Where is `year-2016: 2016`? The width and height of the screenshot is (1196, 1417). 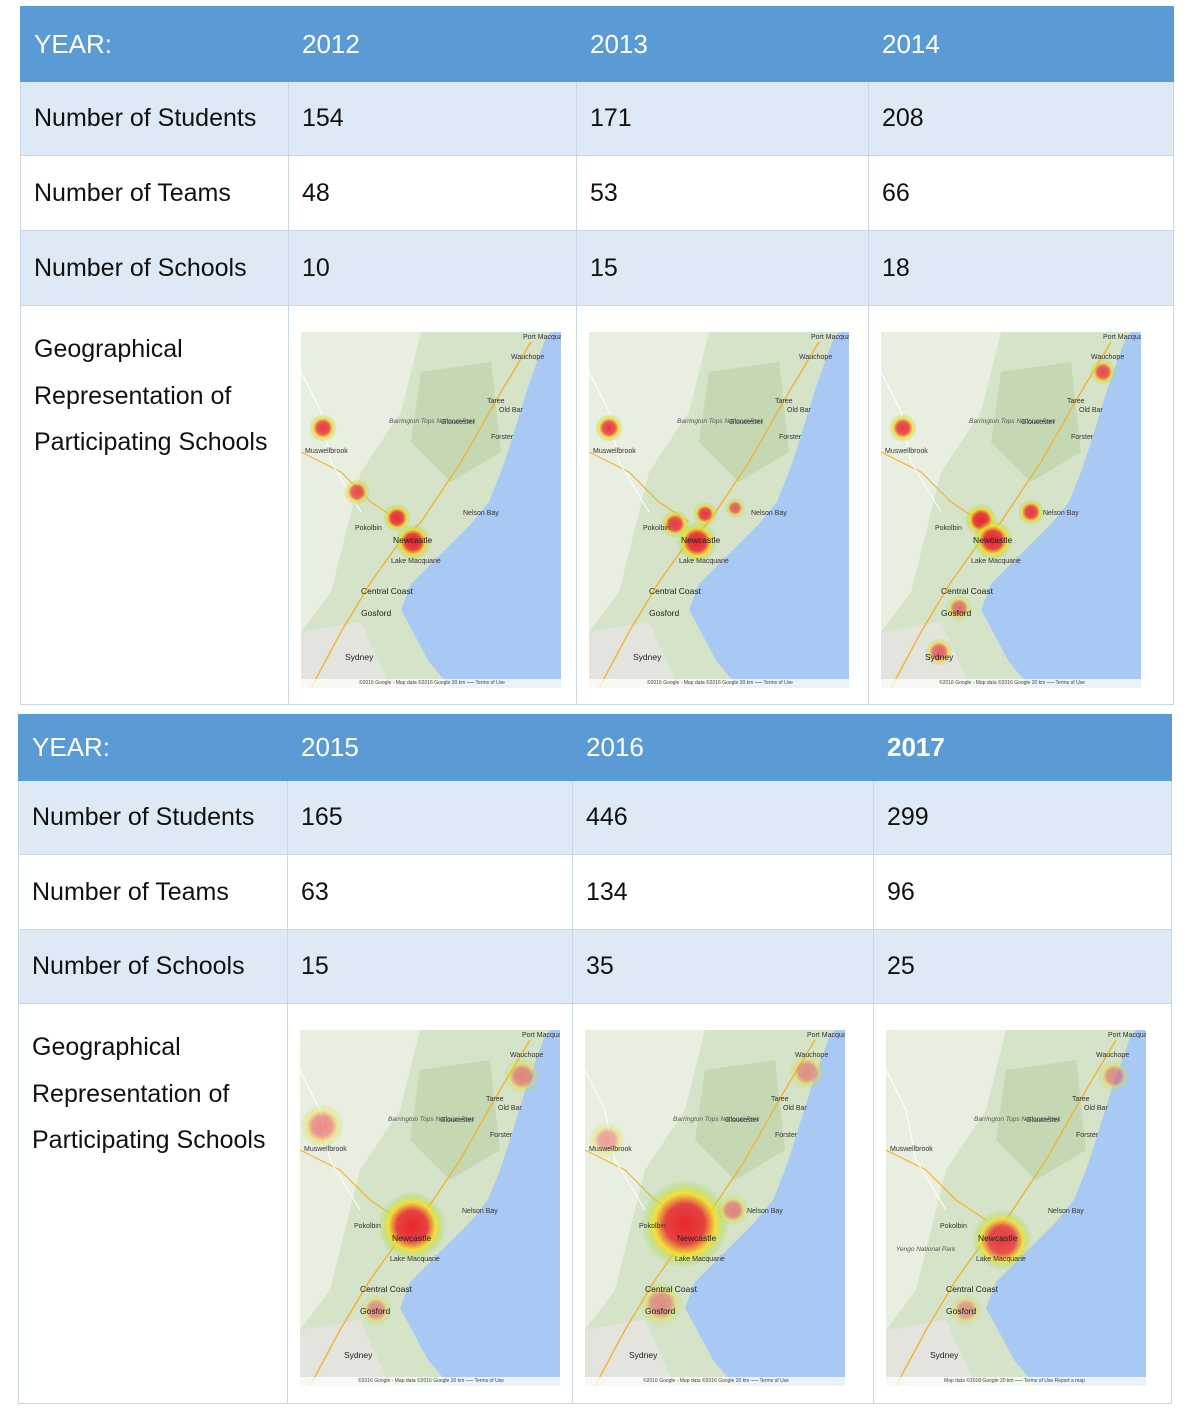 year-2016: 2016 is located at coordinates (723, 747).